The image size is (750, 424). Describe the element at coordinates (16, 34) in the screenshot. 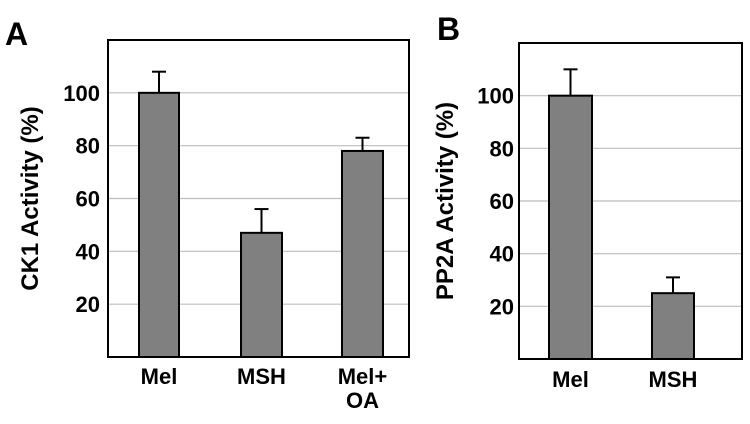

I see `panel-label: A` at that location.